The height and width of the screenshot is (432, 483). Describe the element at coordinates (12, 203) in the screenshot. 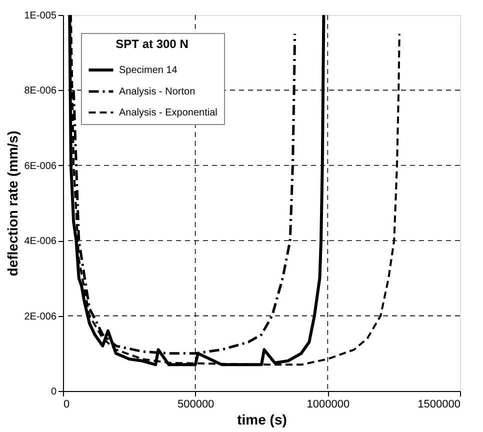

I see `y-axis-title: deflection rate (mm/s)` at that location.